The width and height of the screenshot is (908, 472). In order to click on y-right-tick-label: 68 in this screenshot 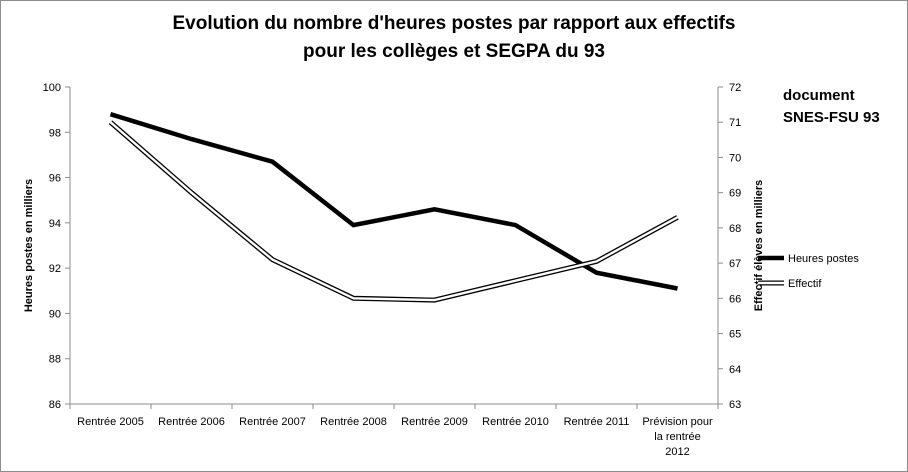, I will do `click(735, 229)`.